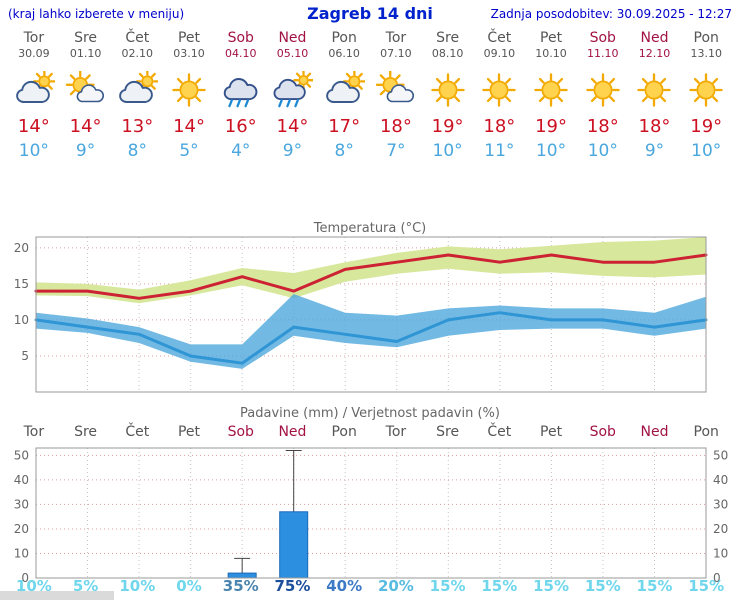  Describe the element at coordinates (396, 151) in the screenshot. I see `temp-min: 7°` at that location.